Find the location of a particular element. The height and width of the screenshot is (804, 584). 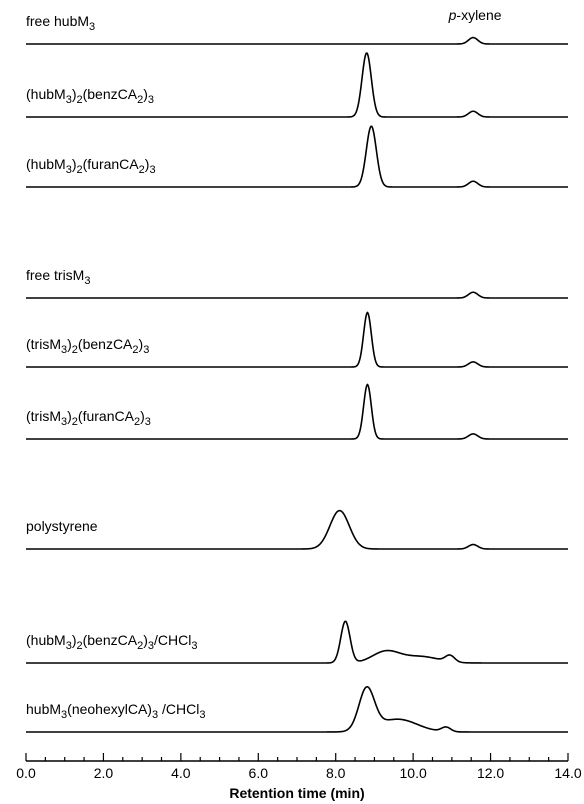

trace-hubM3-2-benzCA2-3-CHCl3 is located at coordinates (297, 642).